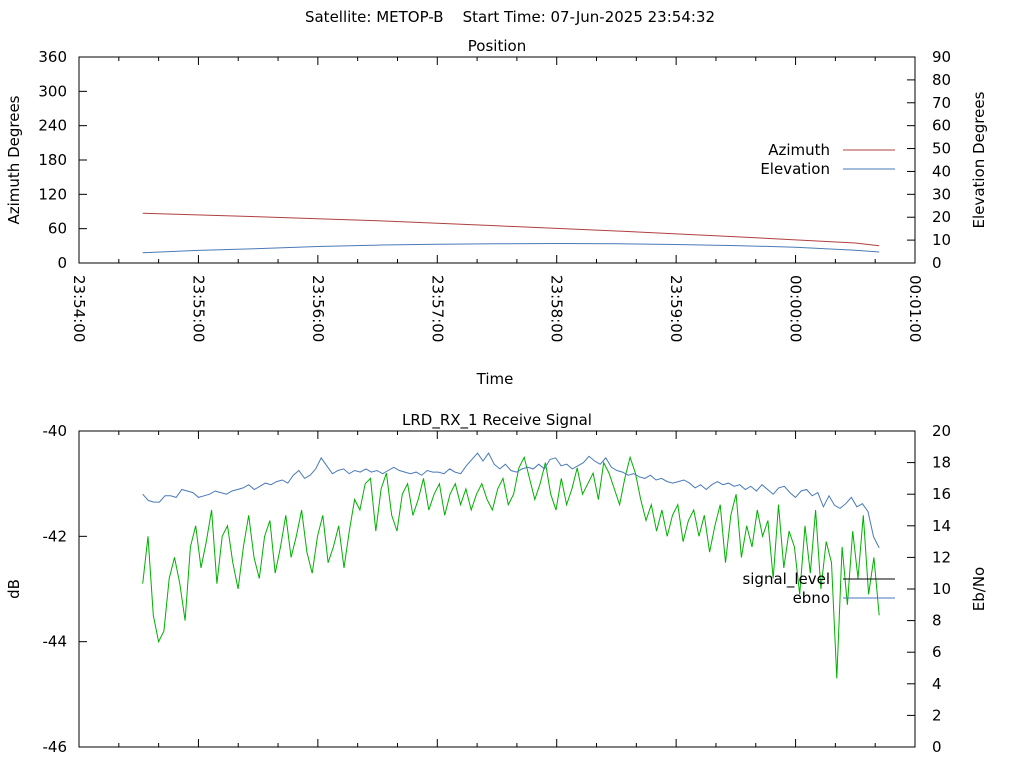  I want to click on y2-tick-label: 30, so click(941, 194).